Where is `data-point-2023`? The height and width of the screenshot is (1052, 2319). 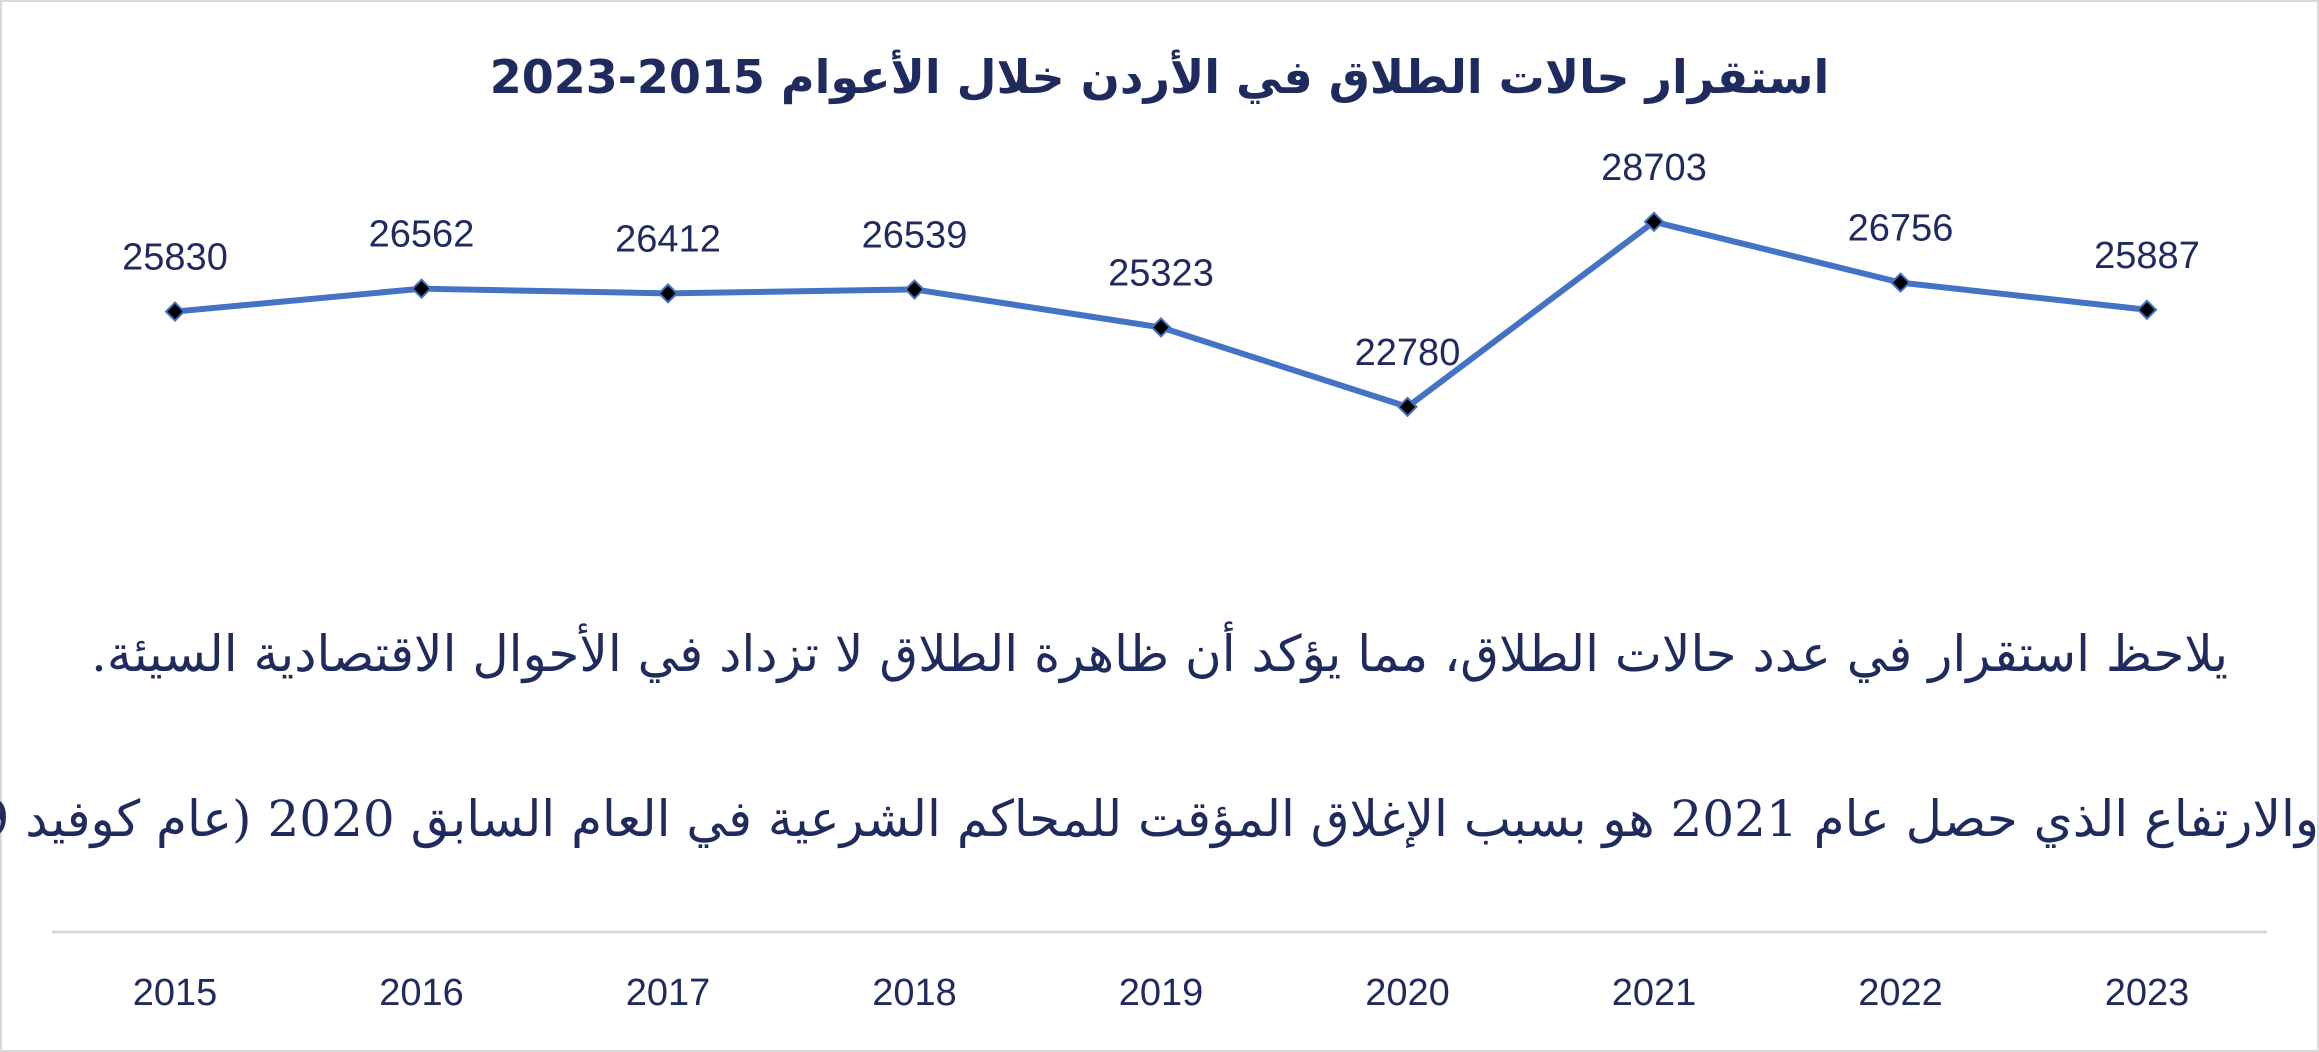
data-point-2023 is located at coordinates (2147, 310).